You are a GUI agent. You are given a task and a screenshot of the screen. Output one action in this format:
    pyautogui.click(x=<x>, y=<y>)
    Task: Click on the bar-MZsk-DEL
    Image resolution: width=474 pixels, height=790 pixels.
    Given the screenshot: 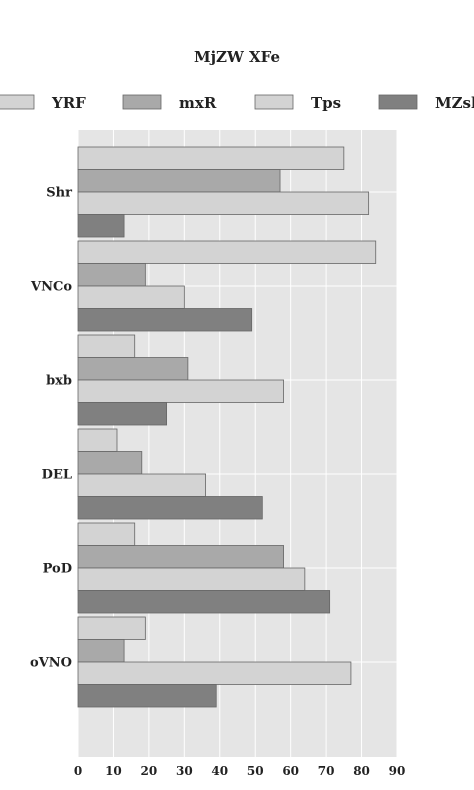 What is the action you would take?
    pyautogui.click(x=170, y=508)
    